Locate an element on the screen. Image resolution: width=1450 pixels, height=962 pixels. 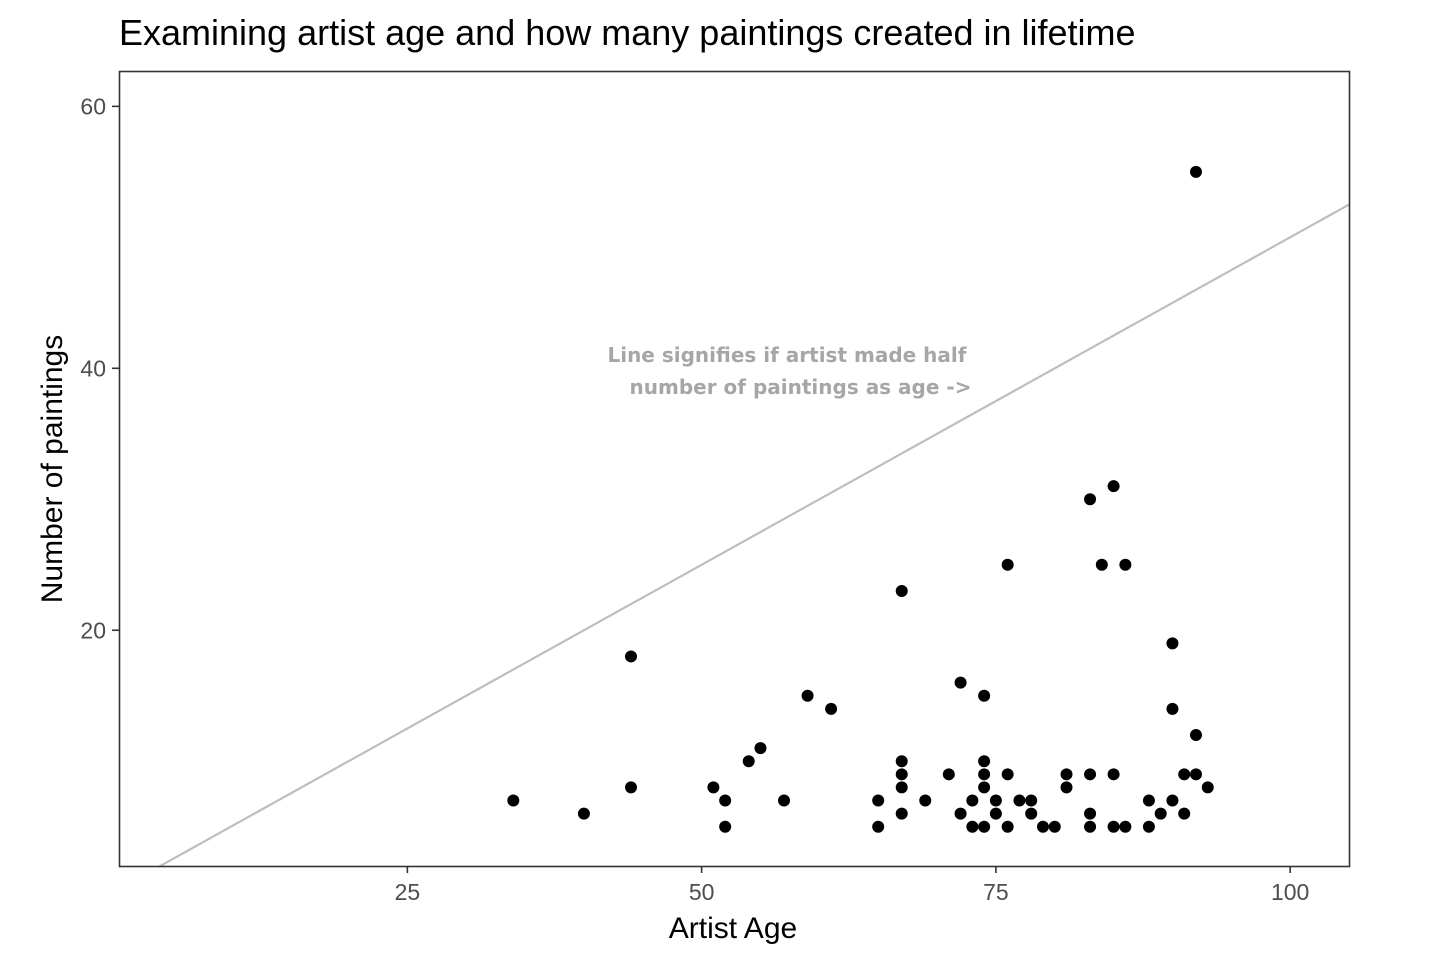
x-axis-title: Artist Age is located at coordinates (733, 928).